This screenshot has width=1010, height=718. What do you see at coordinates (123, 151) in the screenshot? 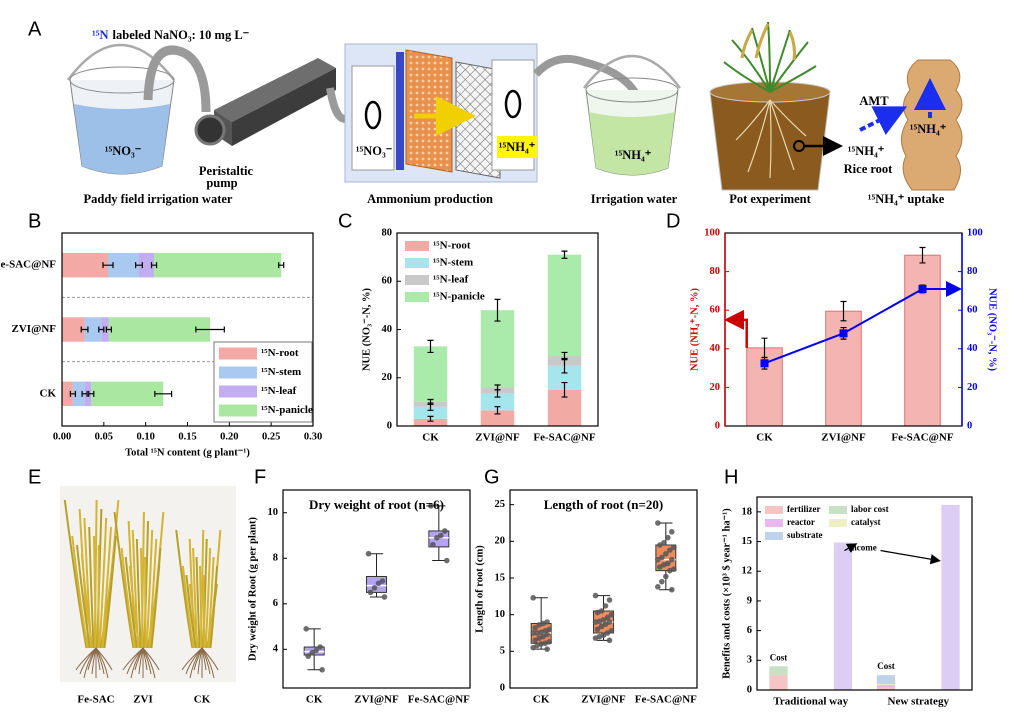
I see `bucket-ion: ¹⁵NO₃⁻` at bounding box center [123, 151].